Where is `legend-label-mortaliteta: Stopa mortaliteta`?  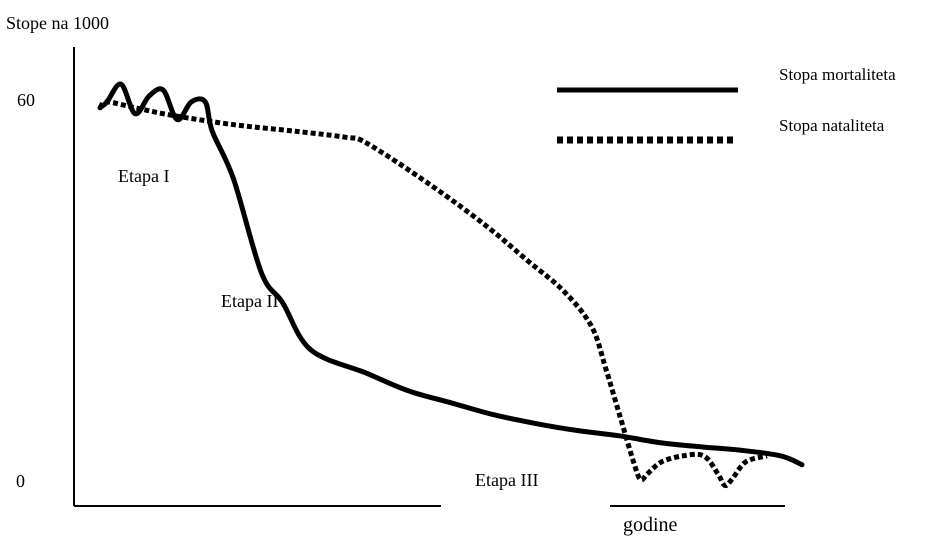 legend-label-mortaliteta: Stopa mortaliteta is located at coordinates (837, 74).